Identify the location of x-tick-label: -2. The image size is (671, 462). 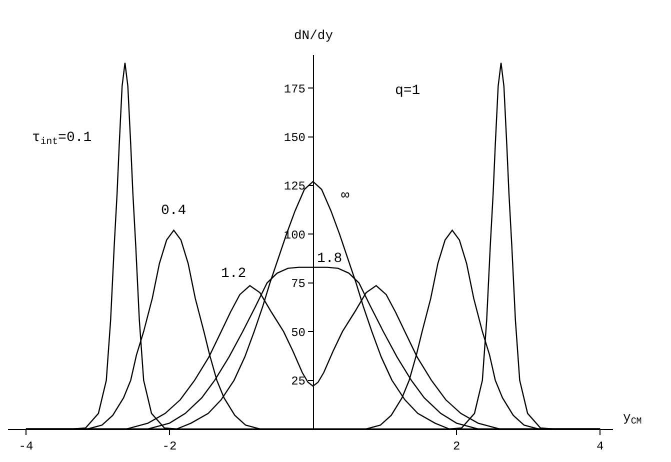
(169, 447).